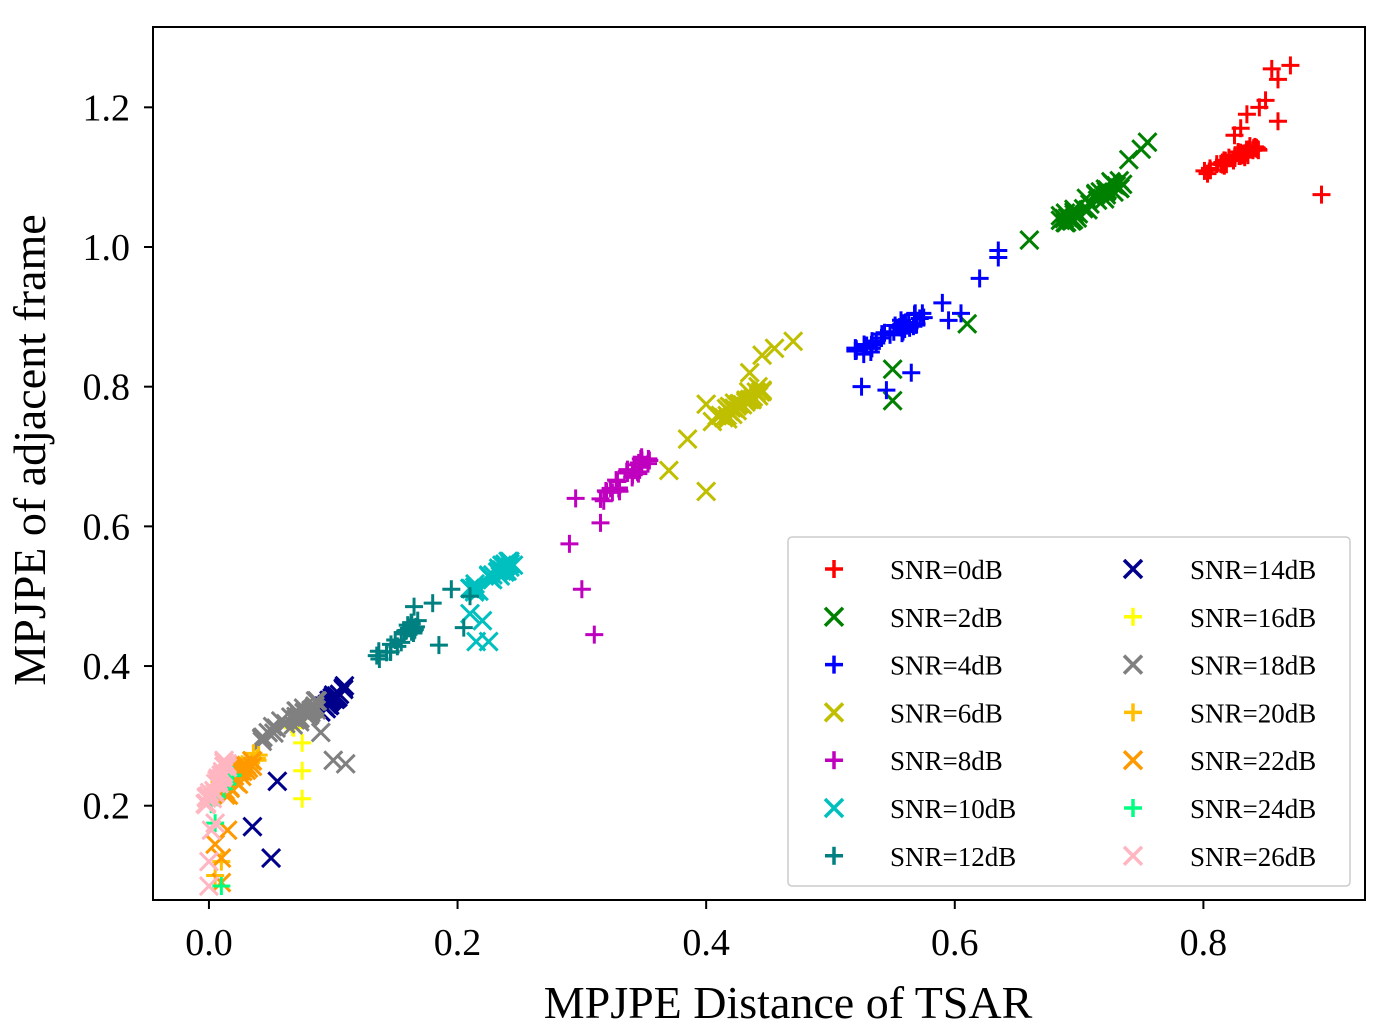 Image resolution: width=1399 pixels, height=1027 pixels. I want to click on x-tick-label: 0.0, so click(209, 943).